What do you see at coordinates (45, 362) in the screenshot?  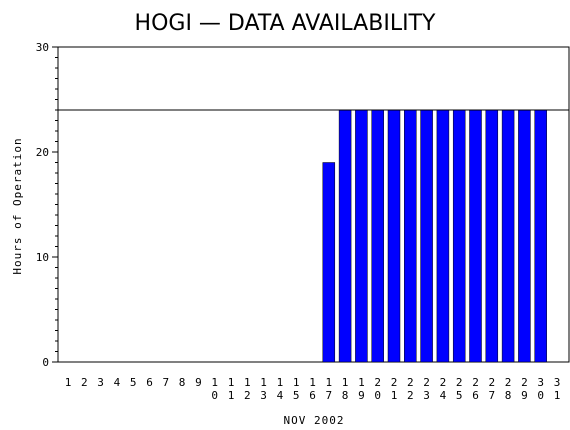 I see `y-tick-label: 0` at bounding box center [45, 362].